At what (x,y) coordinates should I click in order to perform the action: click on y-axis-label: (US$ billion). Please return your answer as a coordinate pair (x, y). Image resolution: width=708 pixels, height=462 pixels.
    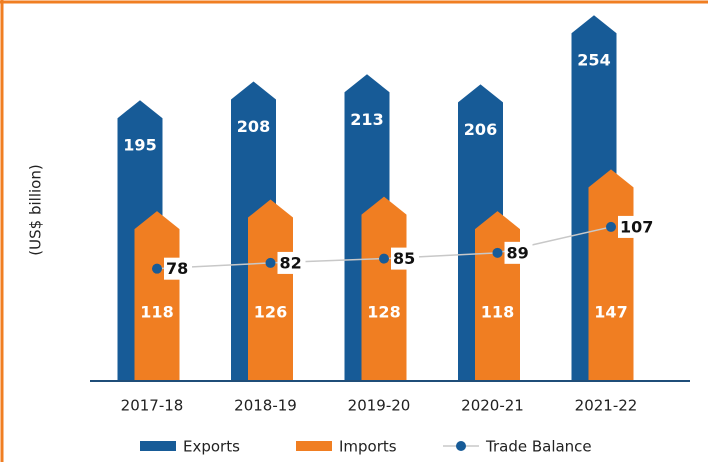
    Looking at the image, I should click on (36, 209).